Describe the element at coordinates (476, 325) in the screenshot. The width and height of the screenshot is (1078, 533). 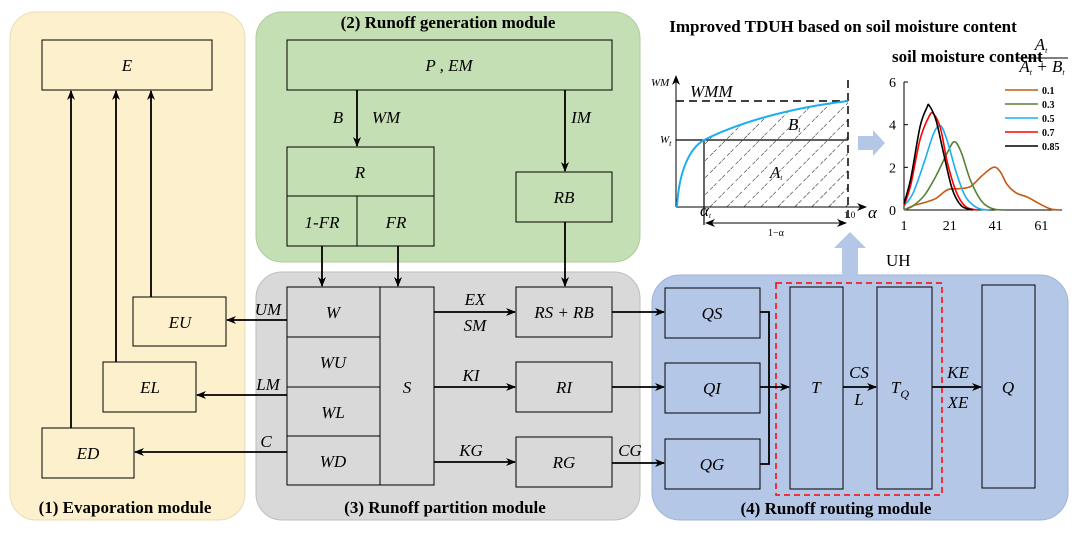
I see `label-SM: SM` at that location.